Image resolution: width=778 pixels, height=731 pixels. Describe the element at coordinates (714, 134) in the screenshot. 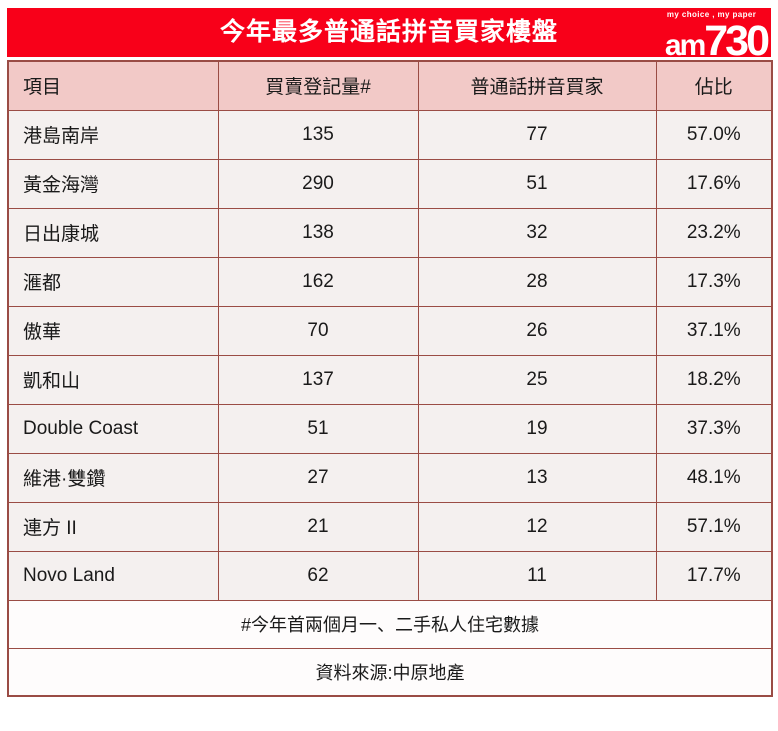

I see `value-cell: 57.0%` at that location.